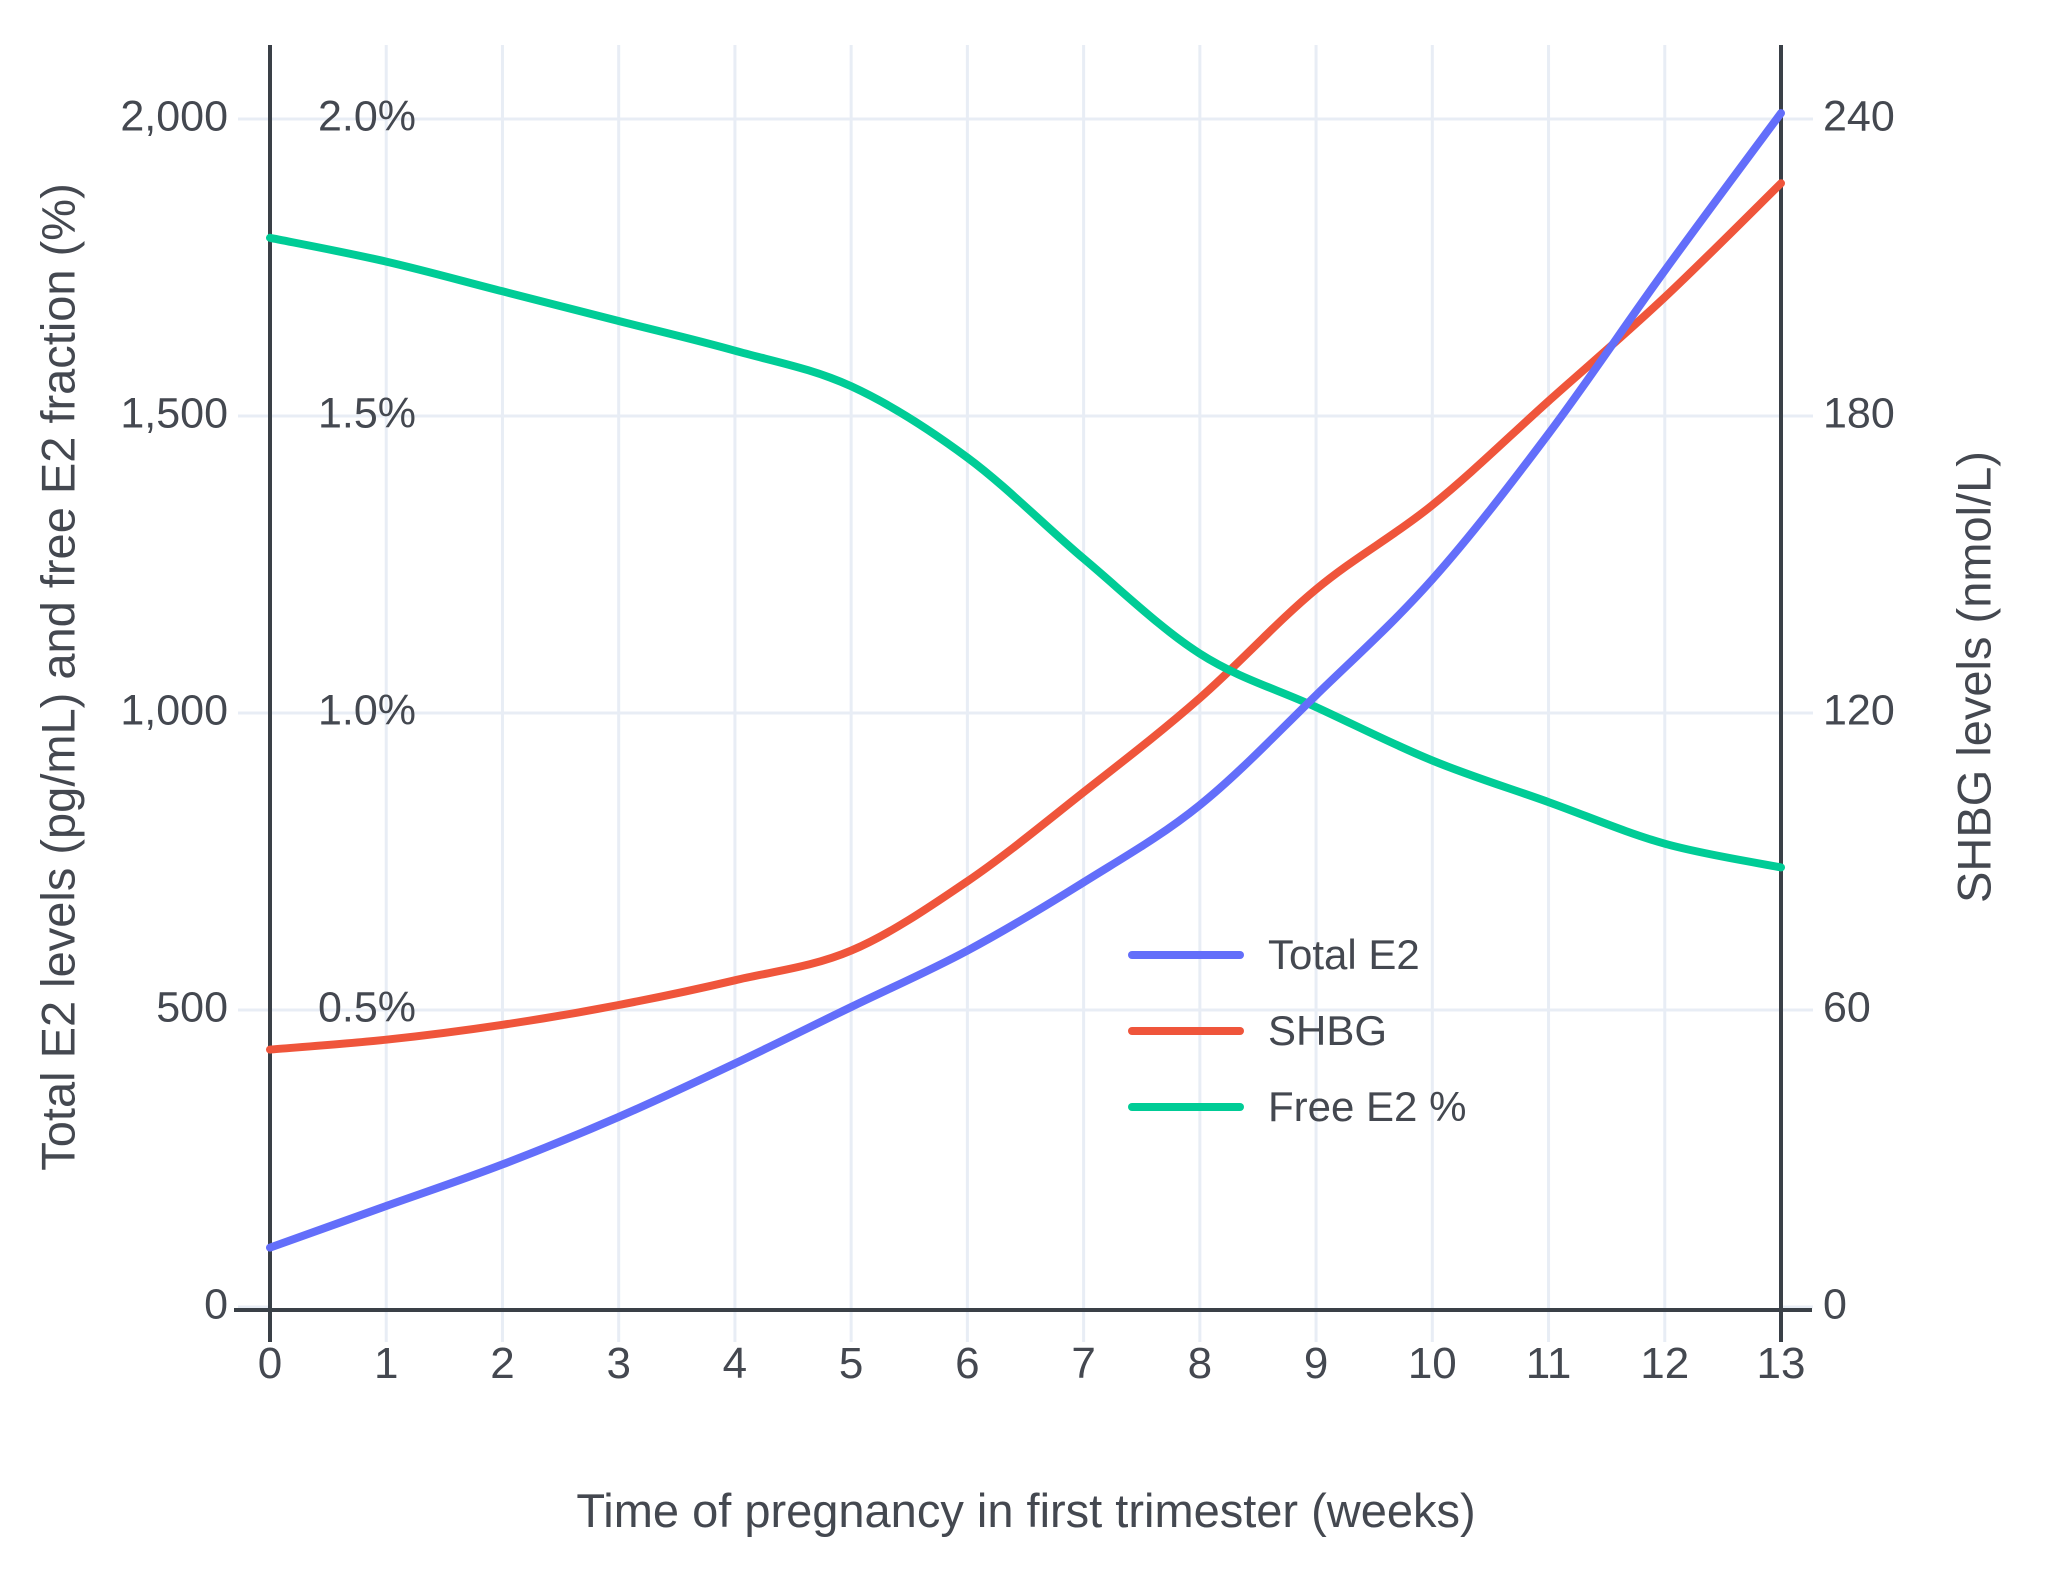  What do you see at coordinates (851, 1363) in the screenshot?
I see `x-tick-label: 5` at bounding box center [851, 1363].